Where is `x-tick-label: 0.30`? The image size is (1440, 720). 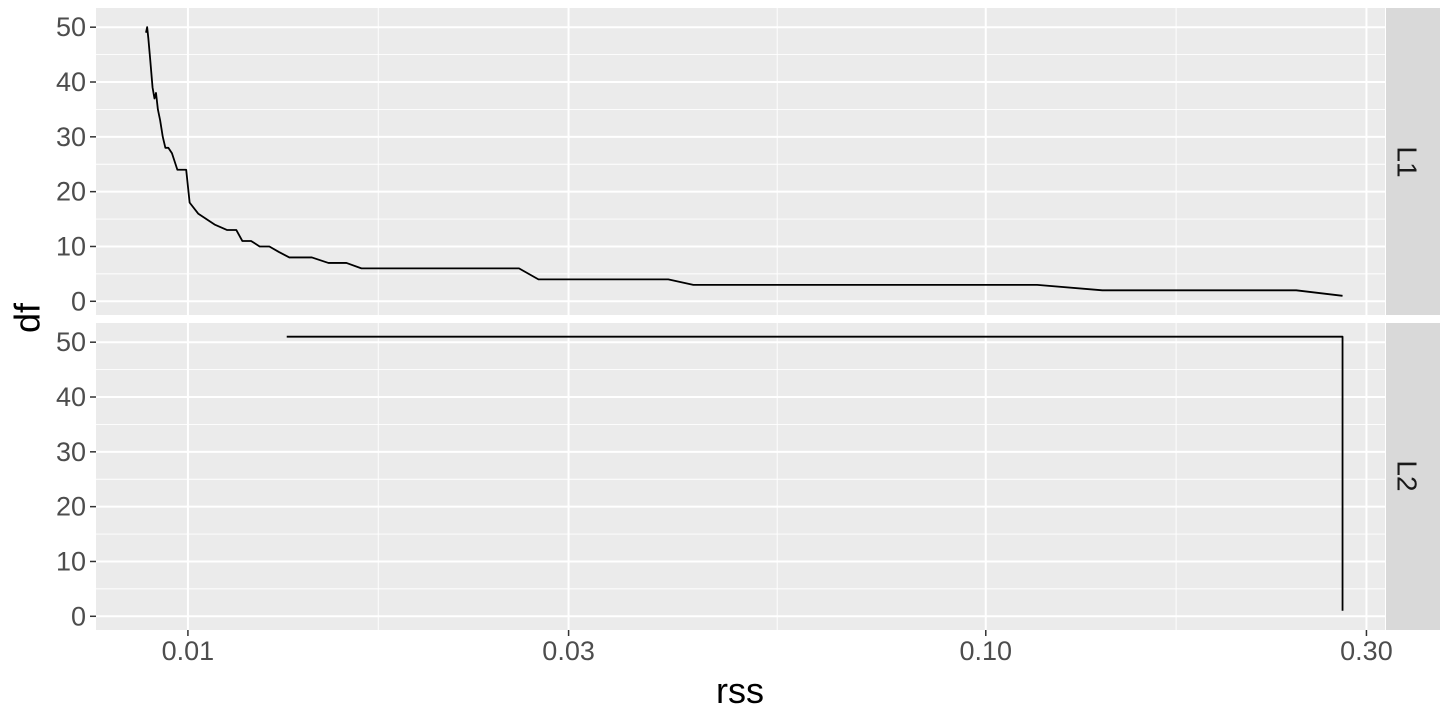
x-tick-label: 0.30 is located at coordinates (1366, 651).